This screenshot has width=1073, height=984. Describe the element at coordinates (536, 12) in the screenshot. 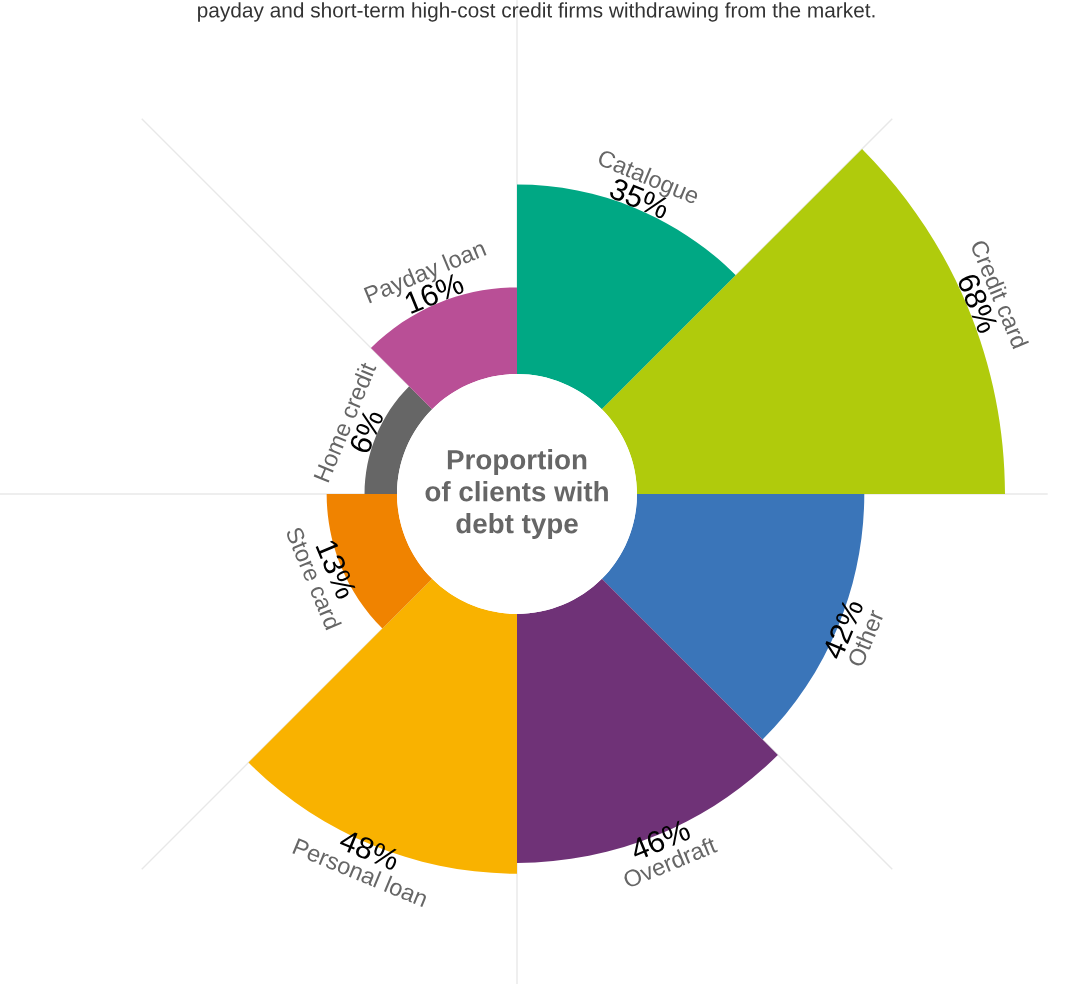

I see `text: payday and short-term high-cost credit firms withdrawing from the market.` at that location.